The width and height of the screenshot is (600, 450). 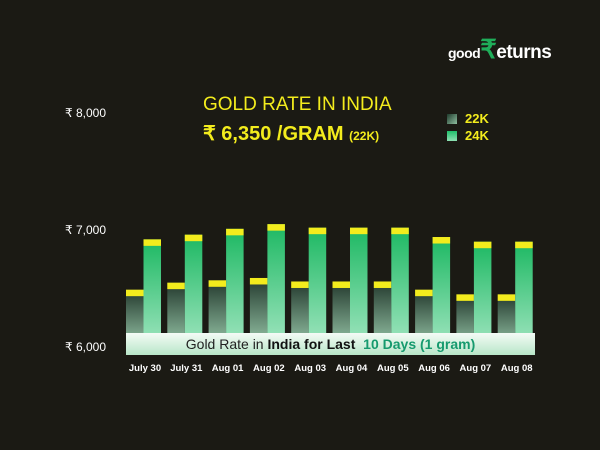 What do you see at coordinates (524, 52) in the screenshot?
I see `logo-text: eturns` at bounding box center [524, 52].